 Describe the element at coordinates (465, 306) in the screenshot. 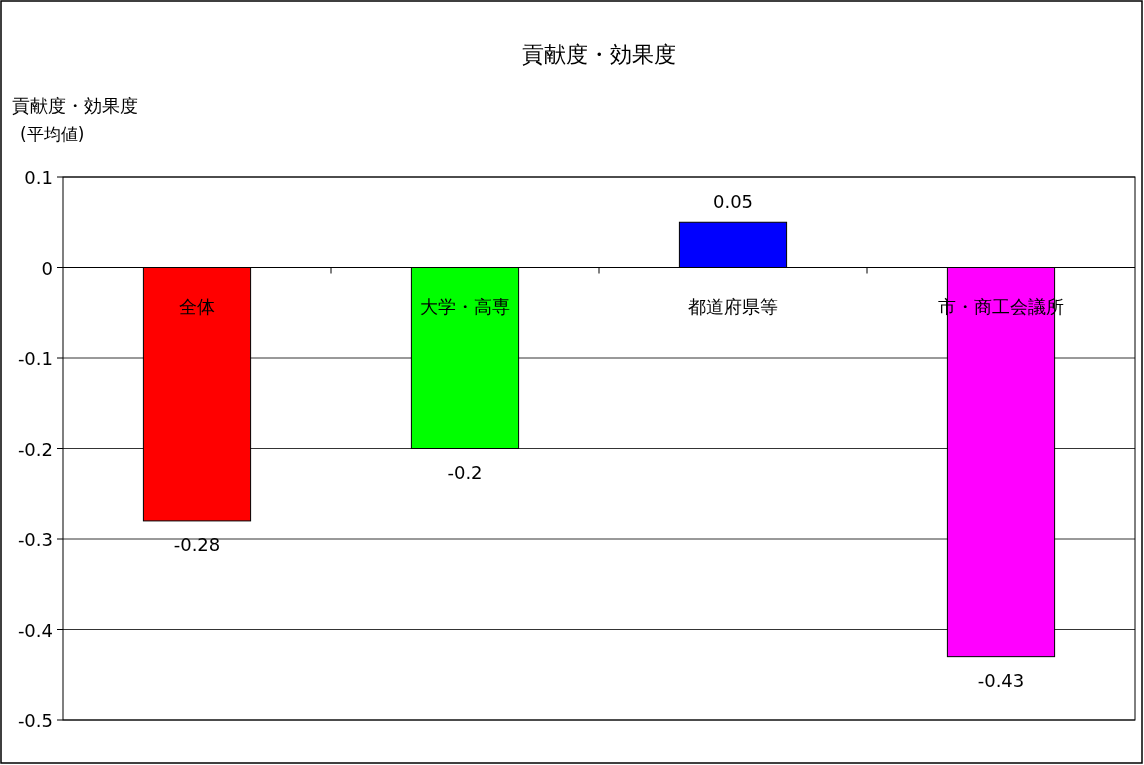

I see `x-tick-label: 大学・高専` at that location.